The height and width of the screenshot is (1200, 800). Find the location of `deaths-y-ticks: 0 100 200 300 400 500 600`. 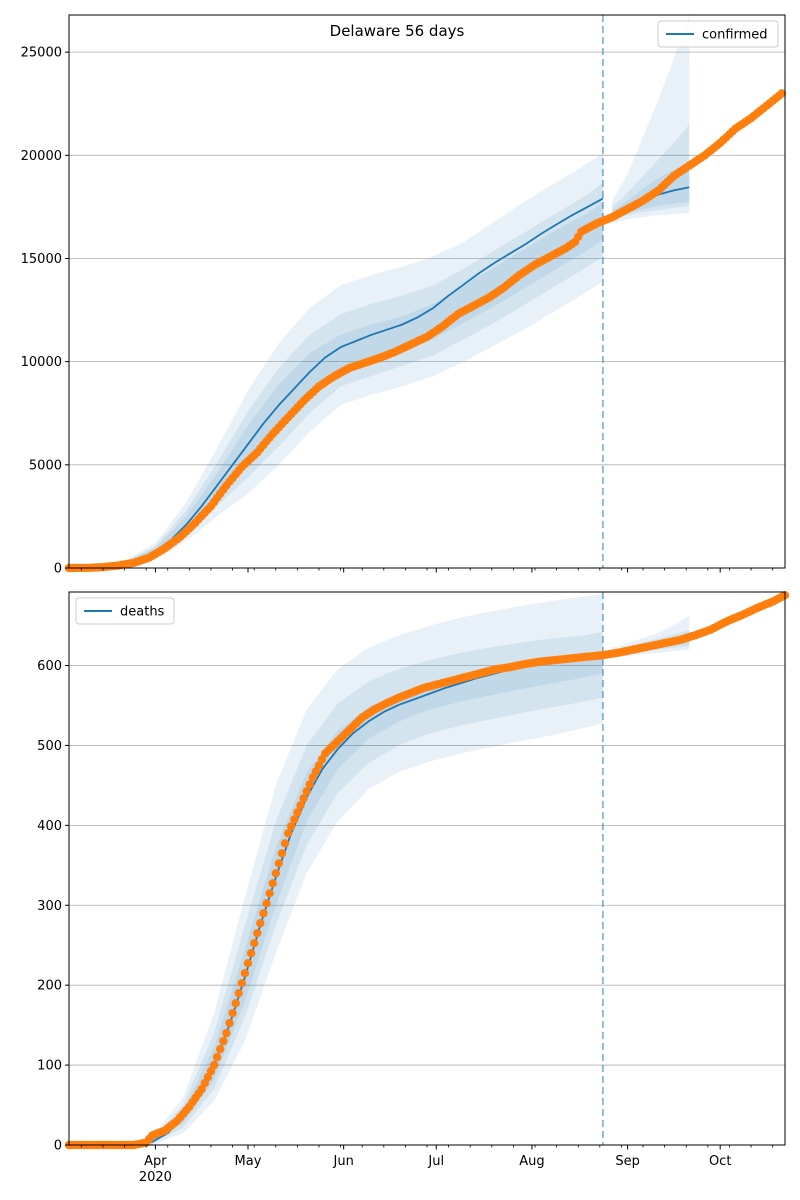

deaths-y-ticks: 0 100 200 300 400 500 600 is located at coordinates (53, 906).